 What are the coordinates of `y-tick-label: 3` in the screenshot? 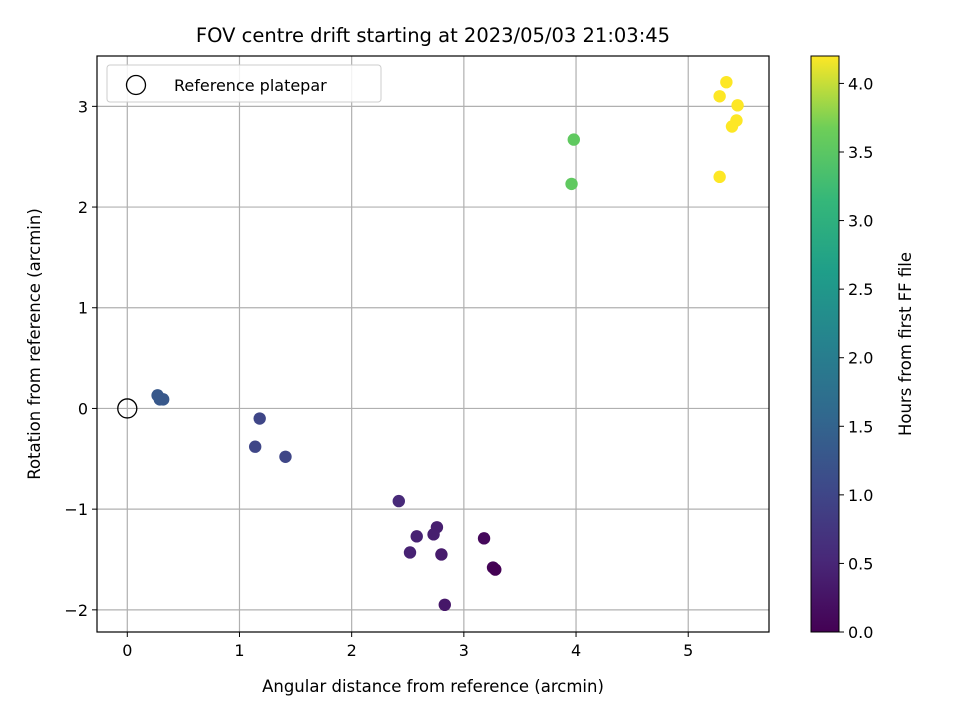 It's located at (83, 106).